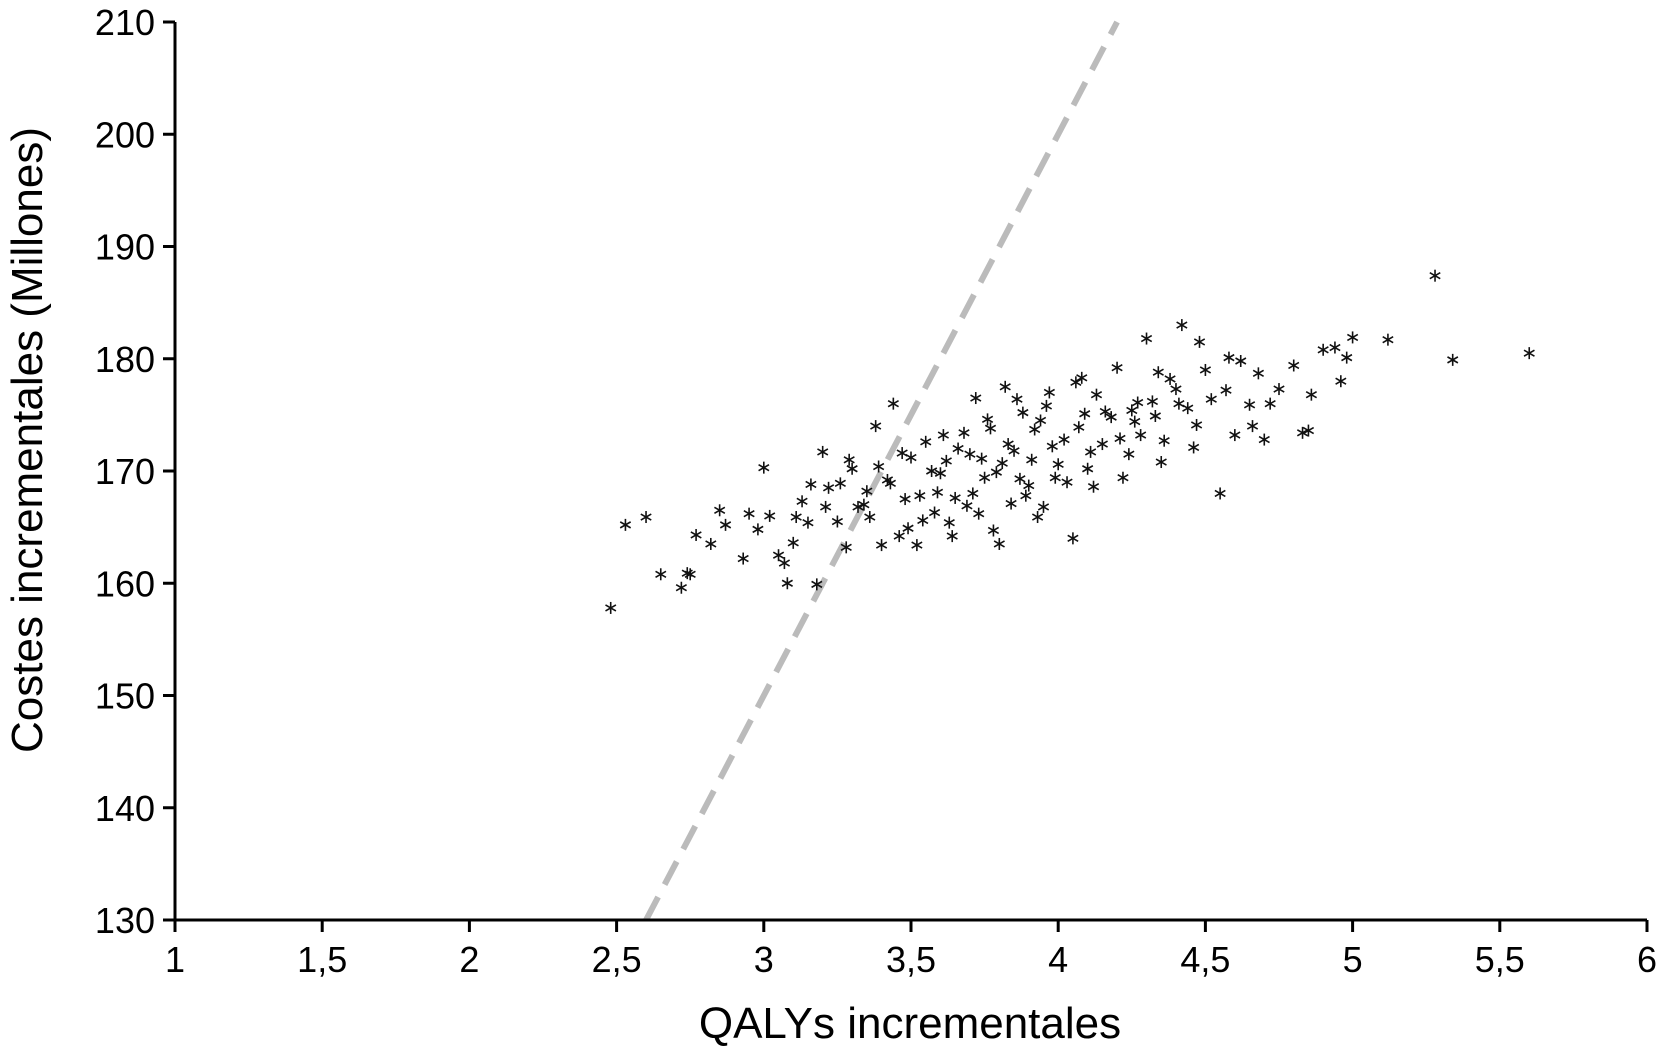 This screenshot has width=1662, height=1051. I want to click on x-tick-label: 1, so click(175, 959).